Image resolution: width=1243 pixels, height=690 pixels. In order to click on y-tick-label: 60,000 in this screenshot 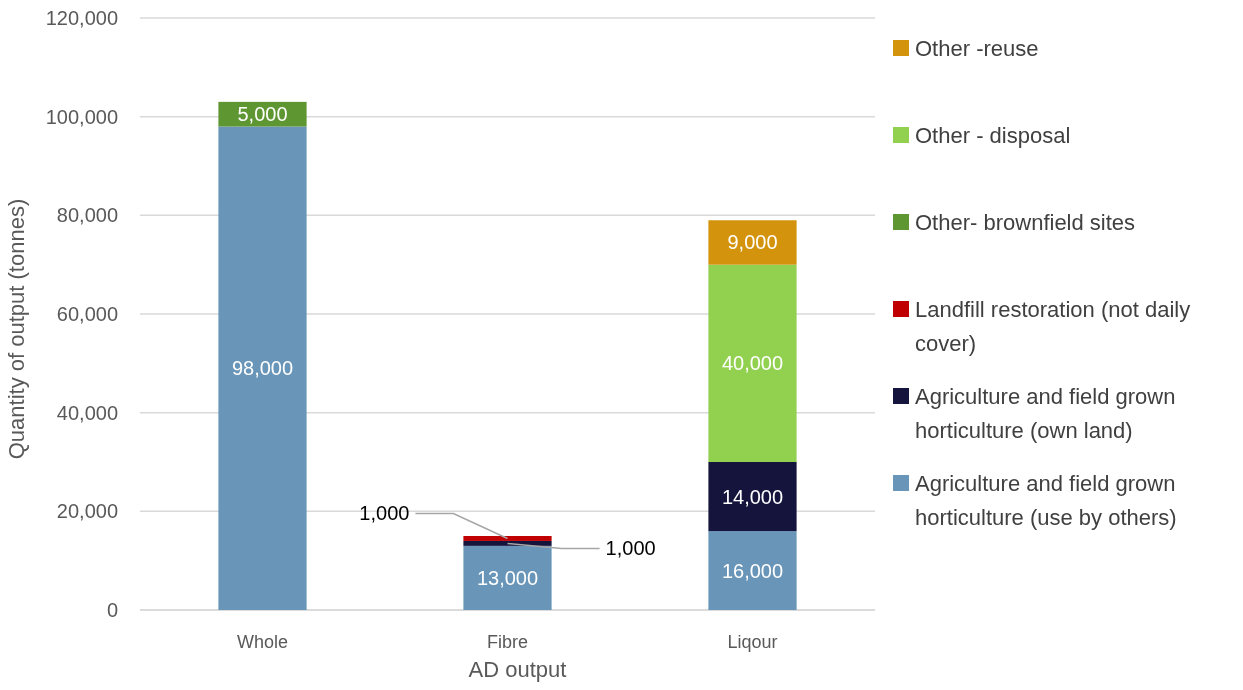, I will do `click(87, 314)`.